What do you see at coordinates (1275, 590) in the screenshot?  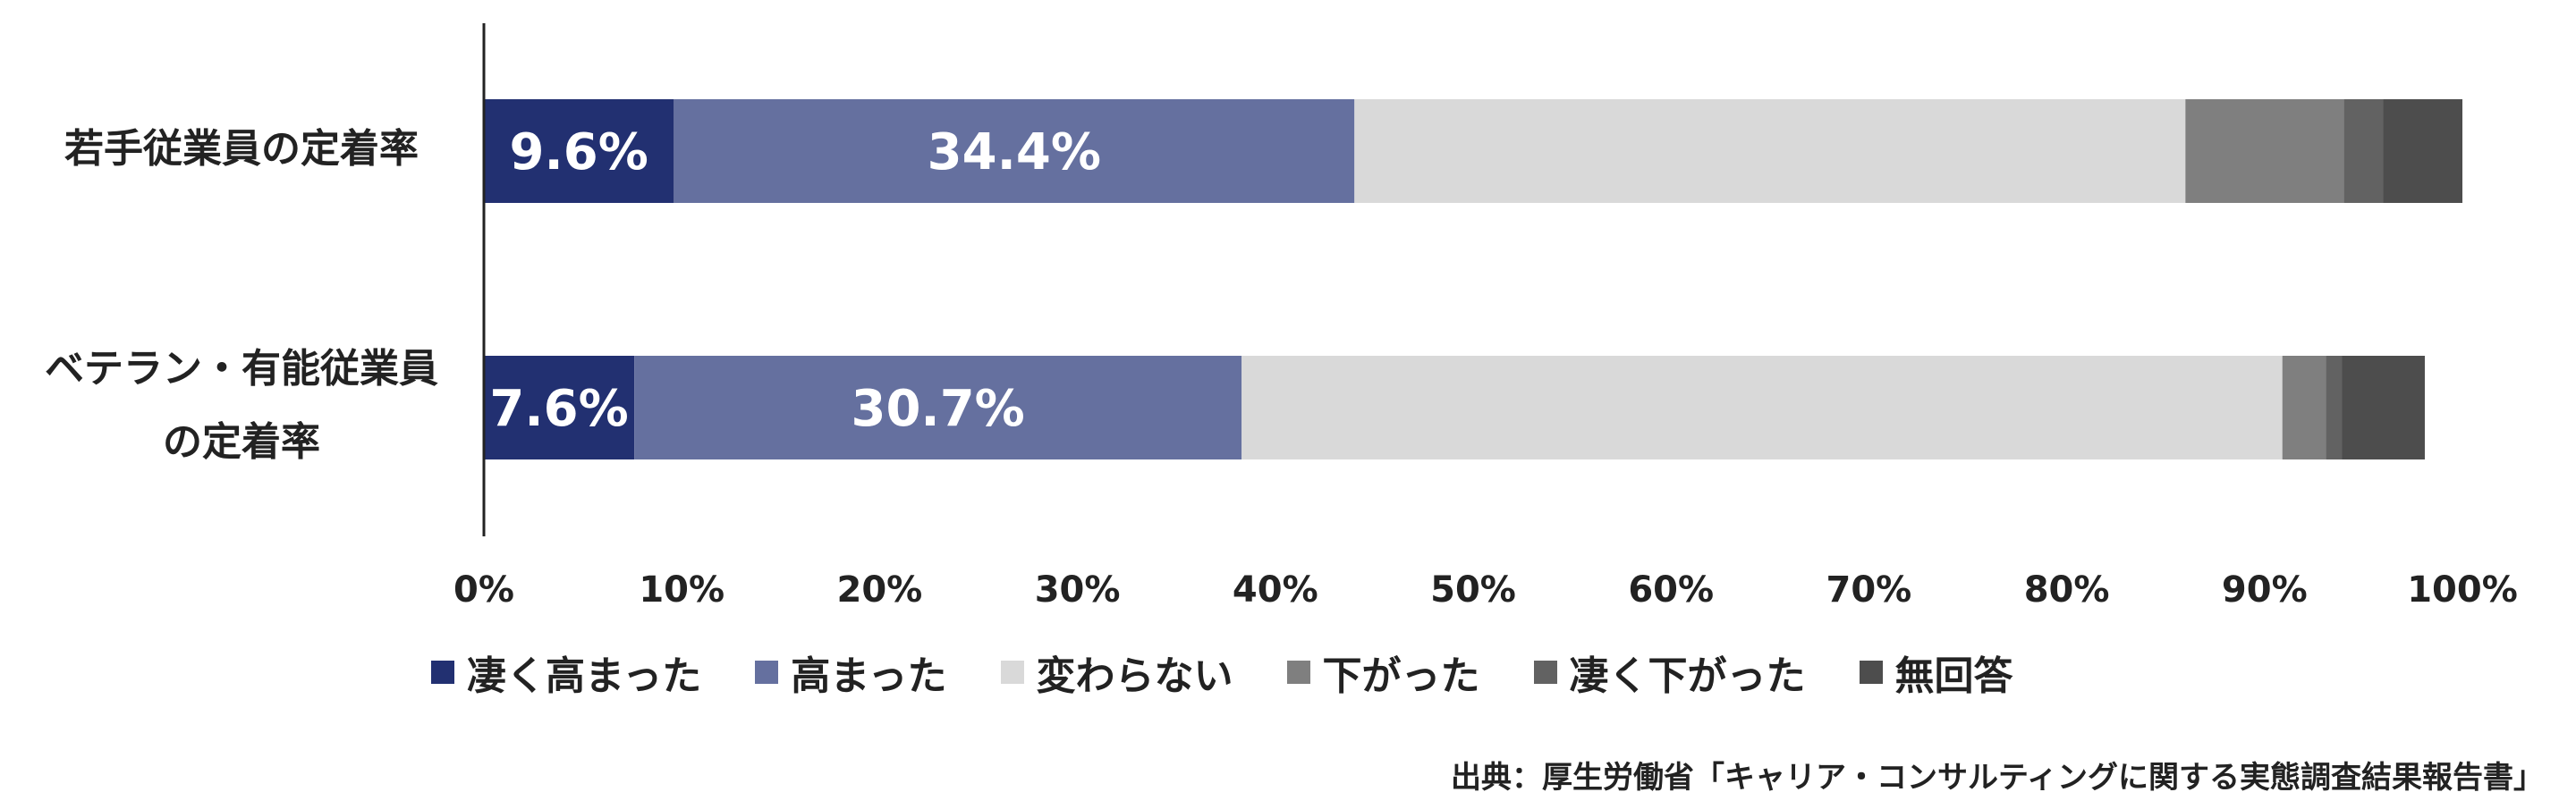 I see `x-tick-label-4: 40%` at bounding box center [1275, 590].